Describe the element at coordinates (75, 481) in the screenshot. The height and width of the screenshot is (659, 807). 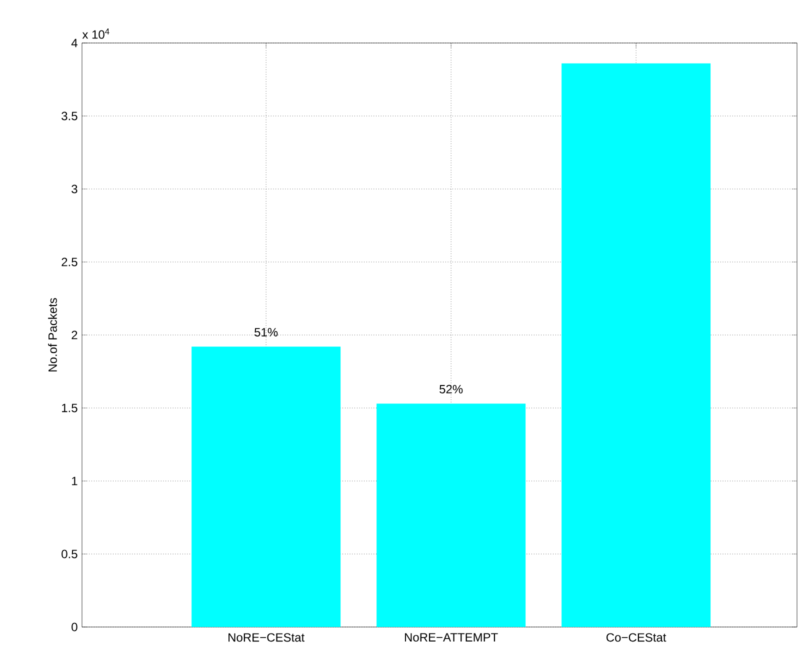
I see `y-tick-label: 1` at that location.